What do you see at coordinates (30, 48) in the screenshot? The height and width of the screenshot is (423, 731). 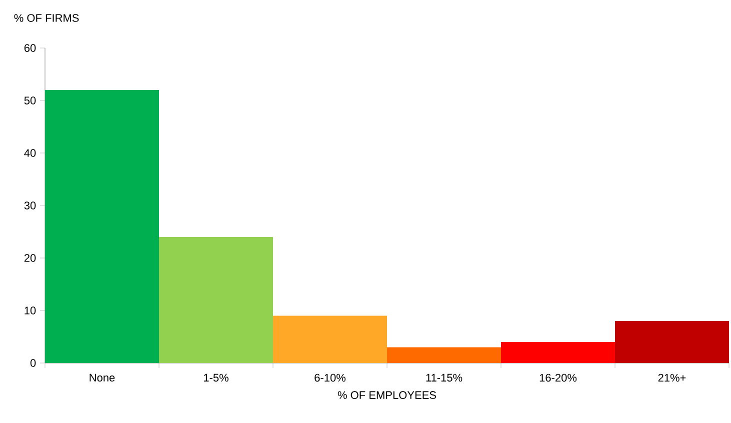 I see `y-tick-label: 60` at bounding box center [30, 48].